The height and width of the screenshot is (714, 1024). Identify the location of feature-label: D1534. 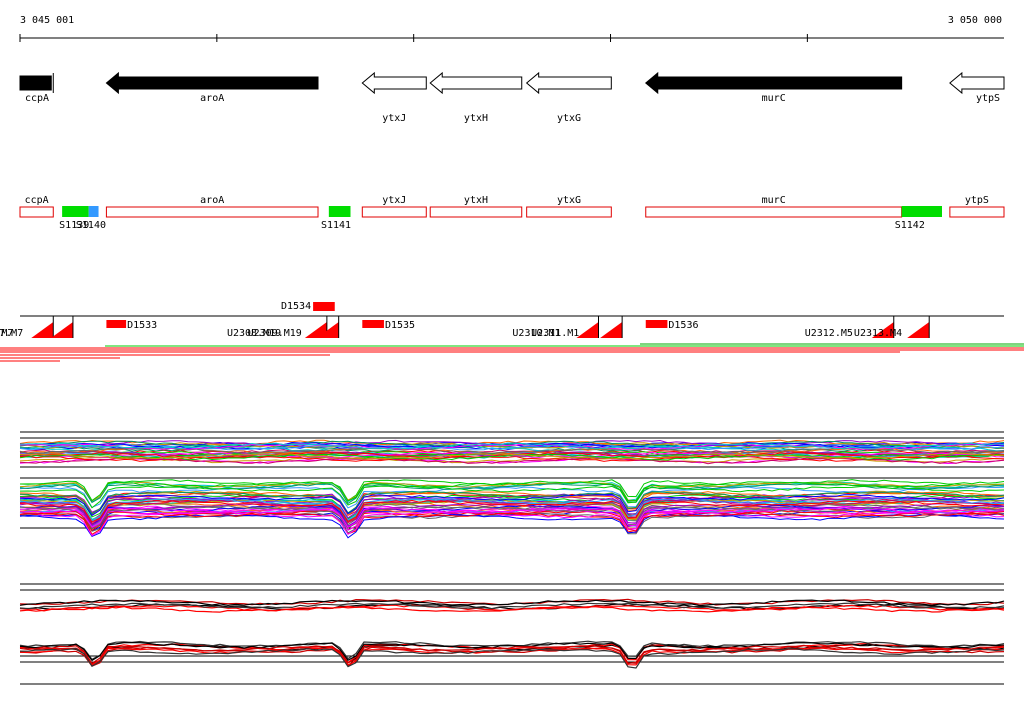
(296, 306).